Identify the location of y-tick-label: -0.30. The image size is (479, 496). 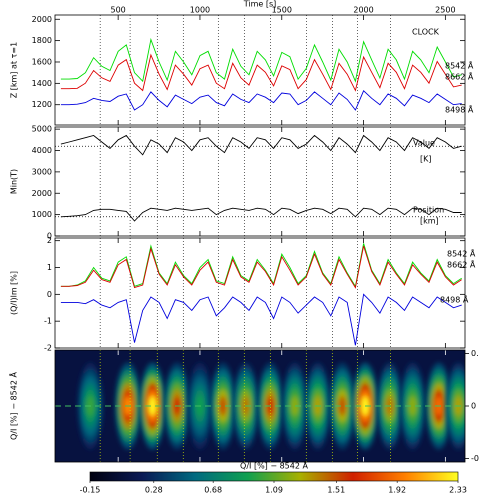
(475, 458).